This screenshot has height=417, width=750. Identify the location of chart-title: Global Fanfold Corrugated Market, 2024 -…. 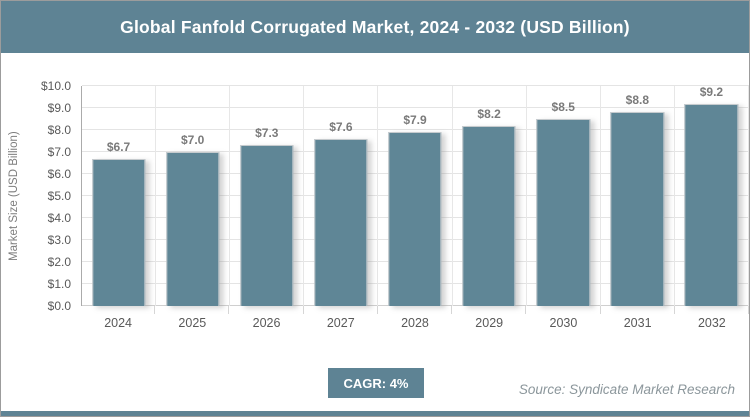
(375, 26).